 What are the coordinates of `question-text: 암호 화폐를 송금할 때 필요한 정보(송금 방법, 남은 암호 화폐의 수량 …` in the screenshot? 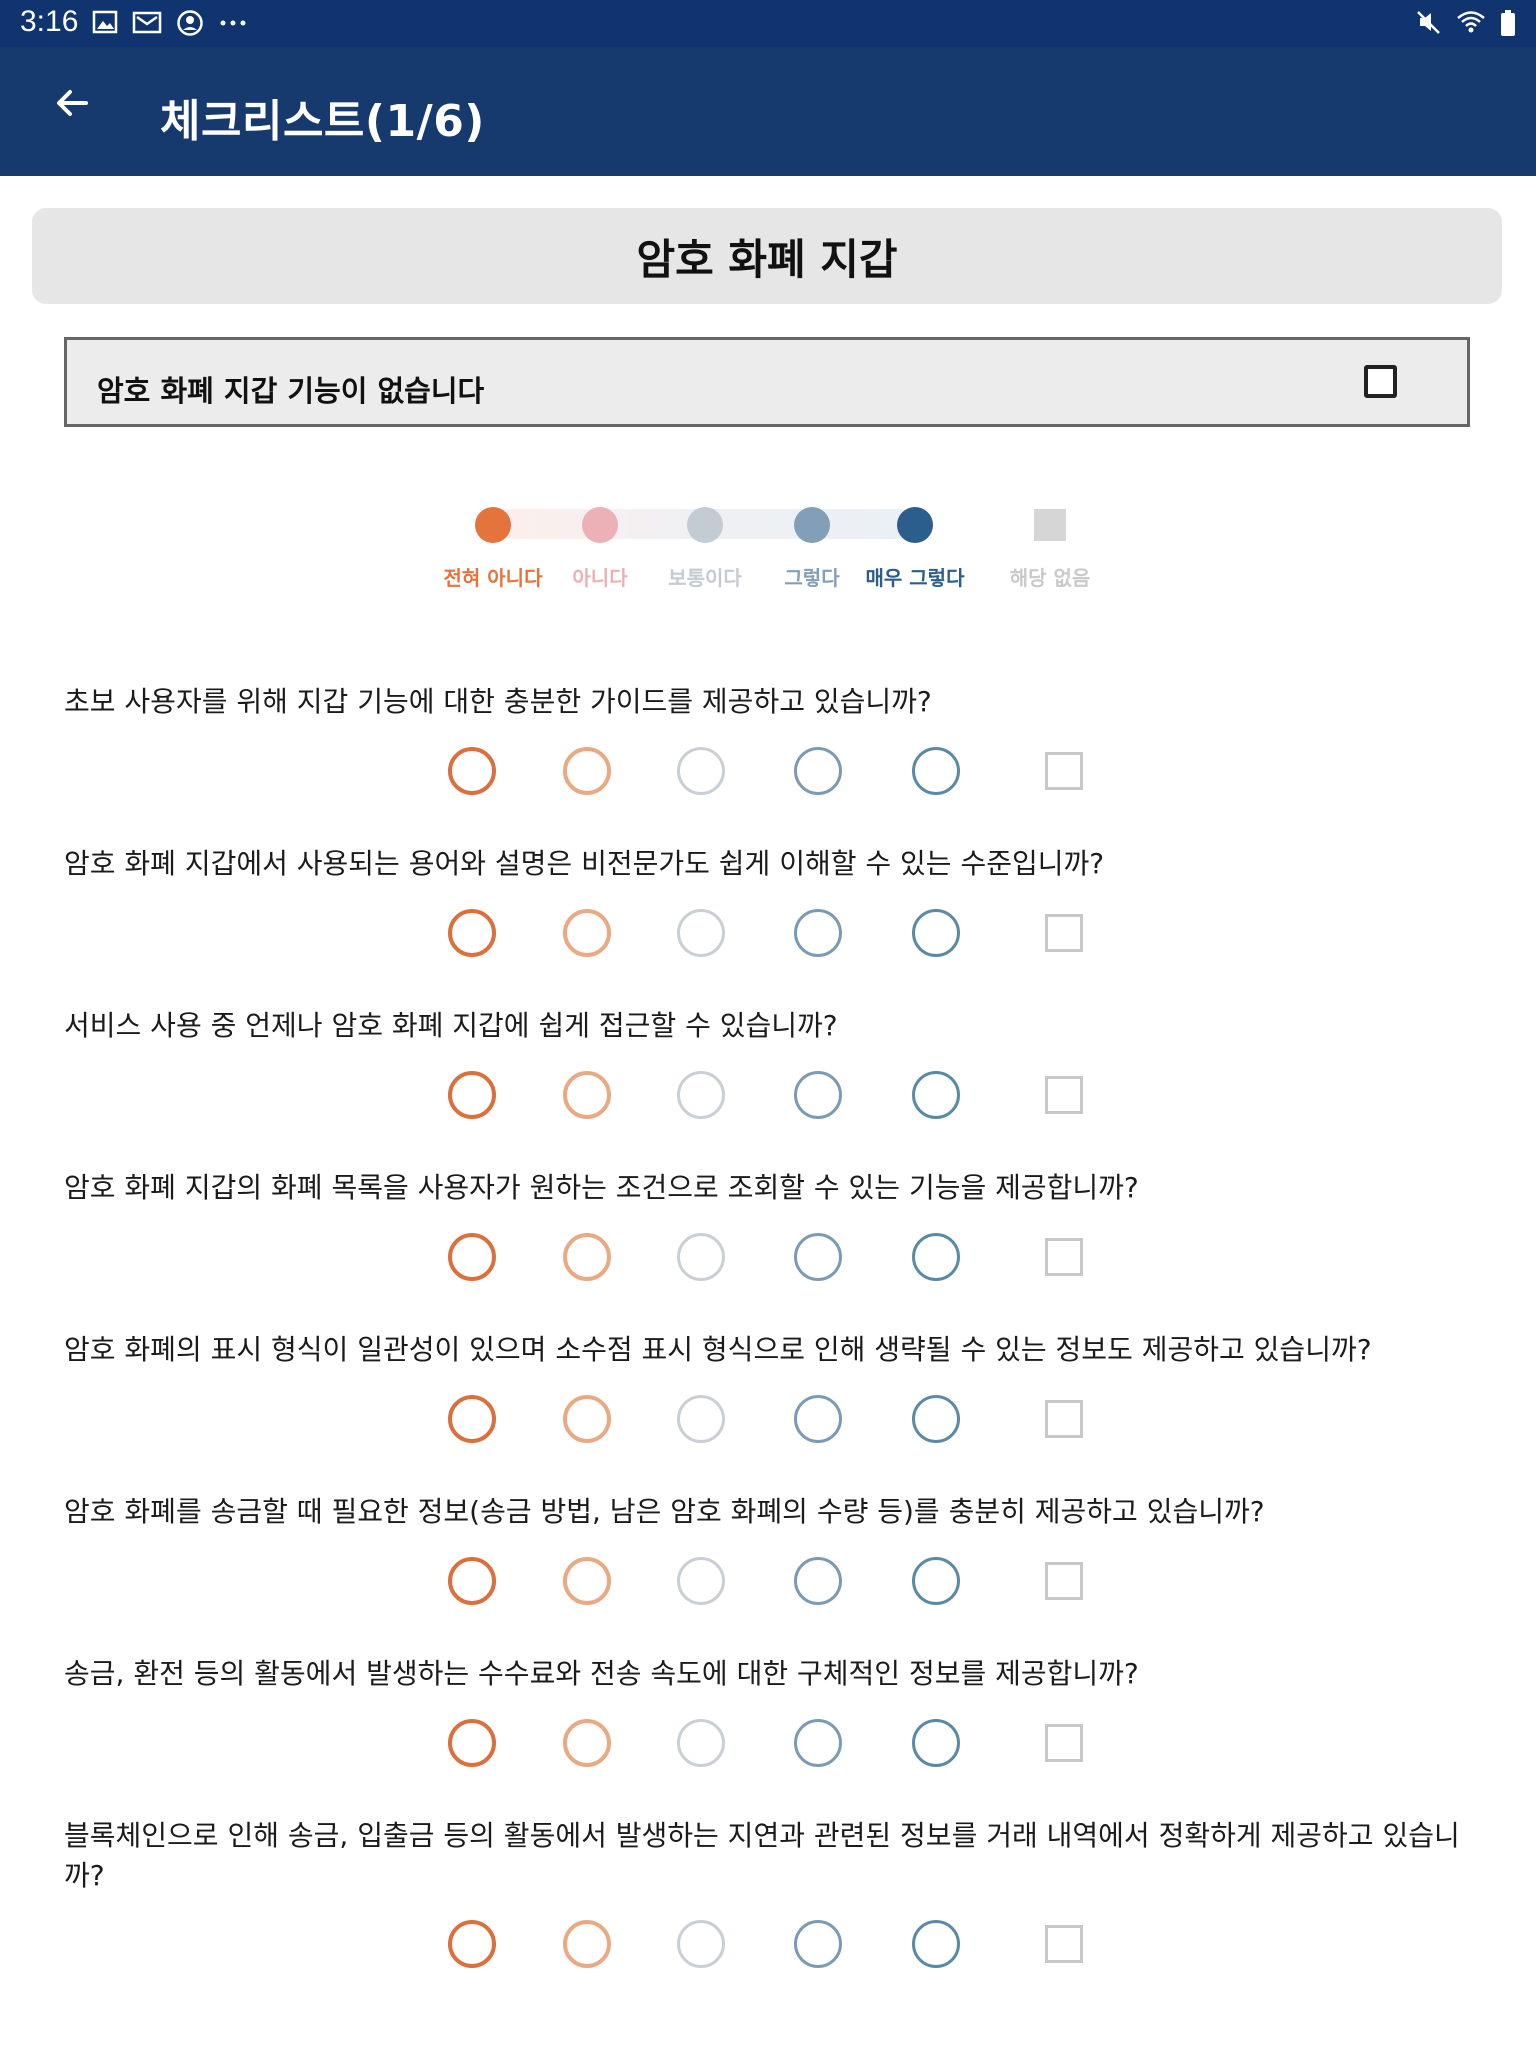 It's located at (664, 1511).